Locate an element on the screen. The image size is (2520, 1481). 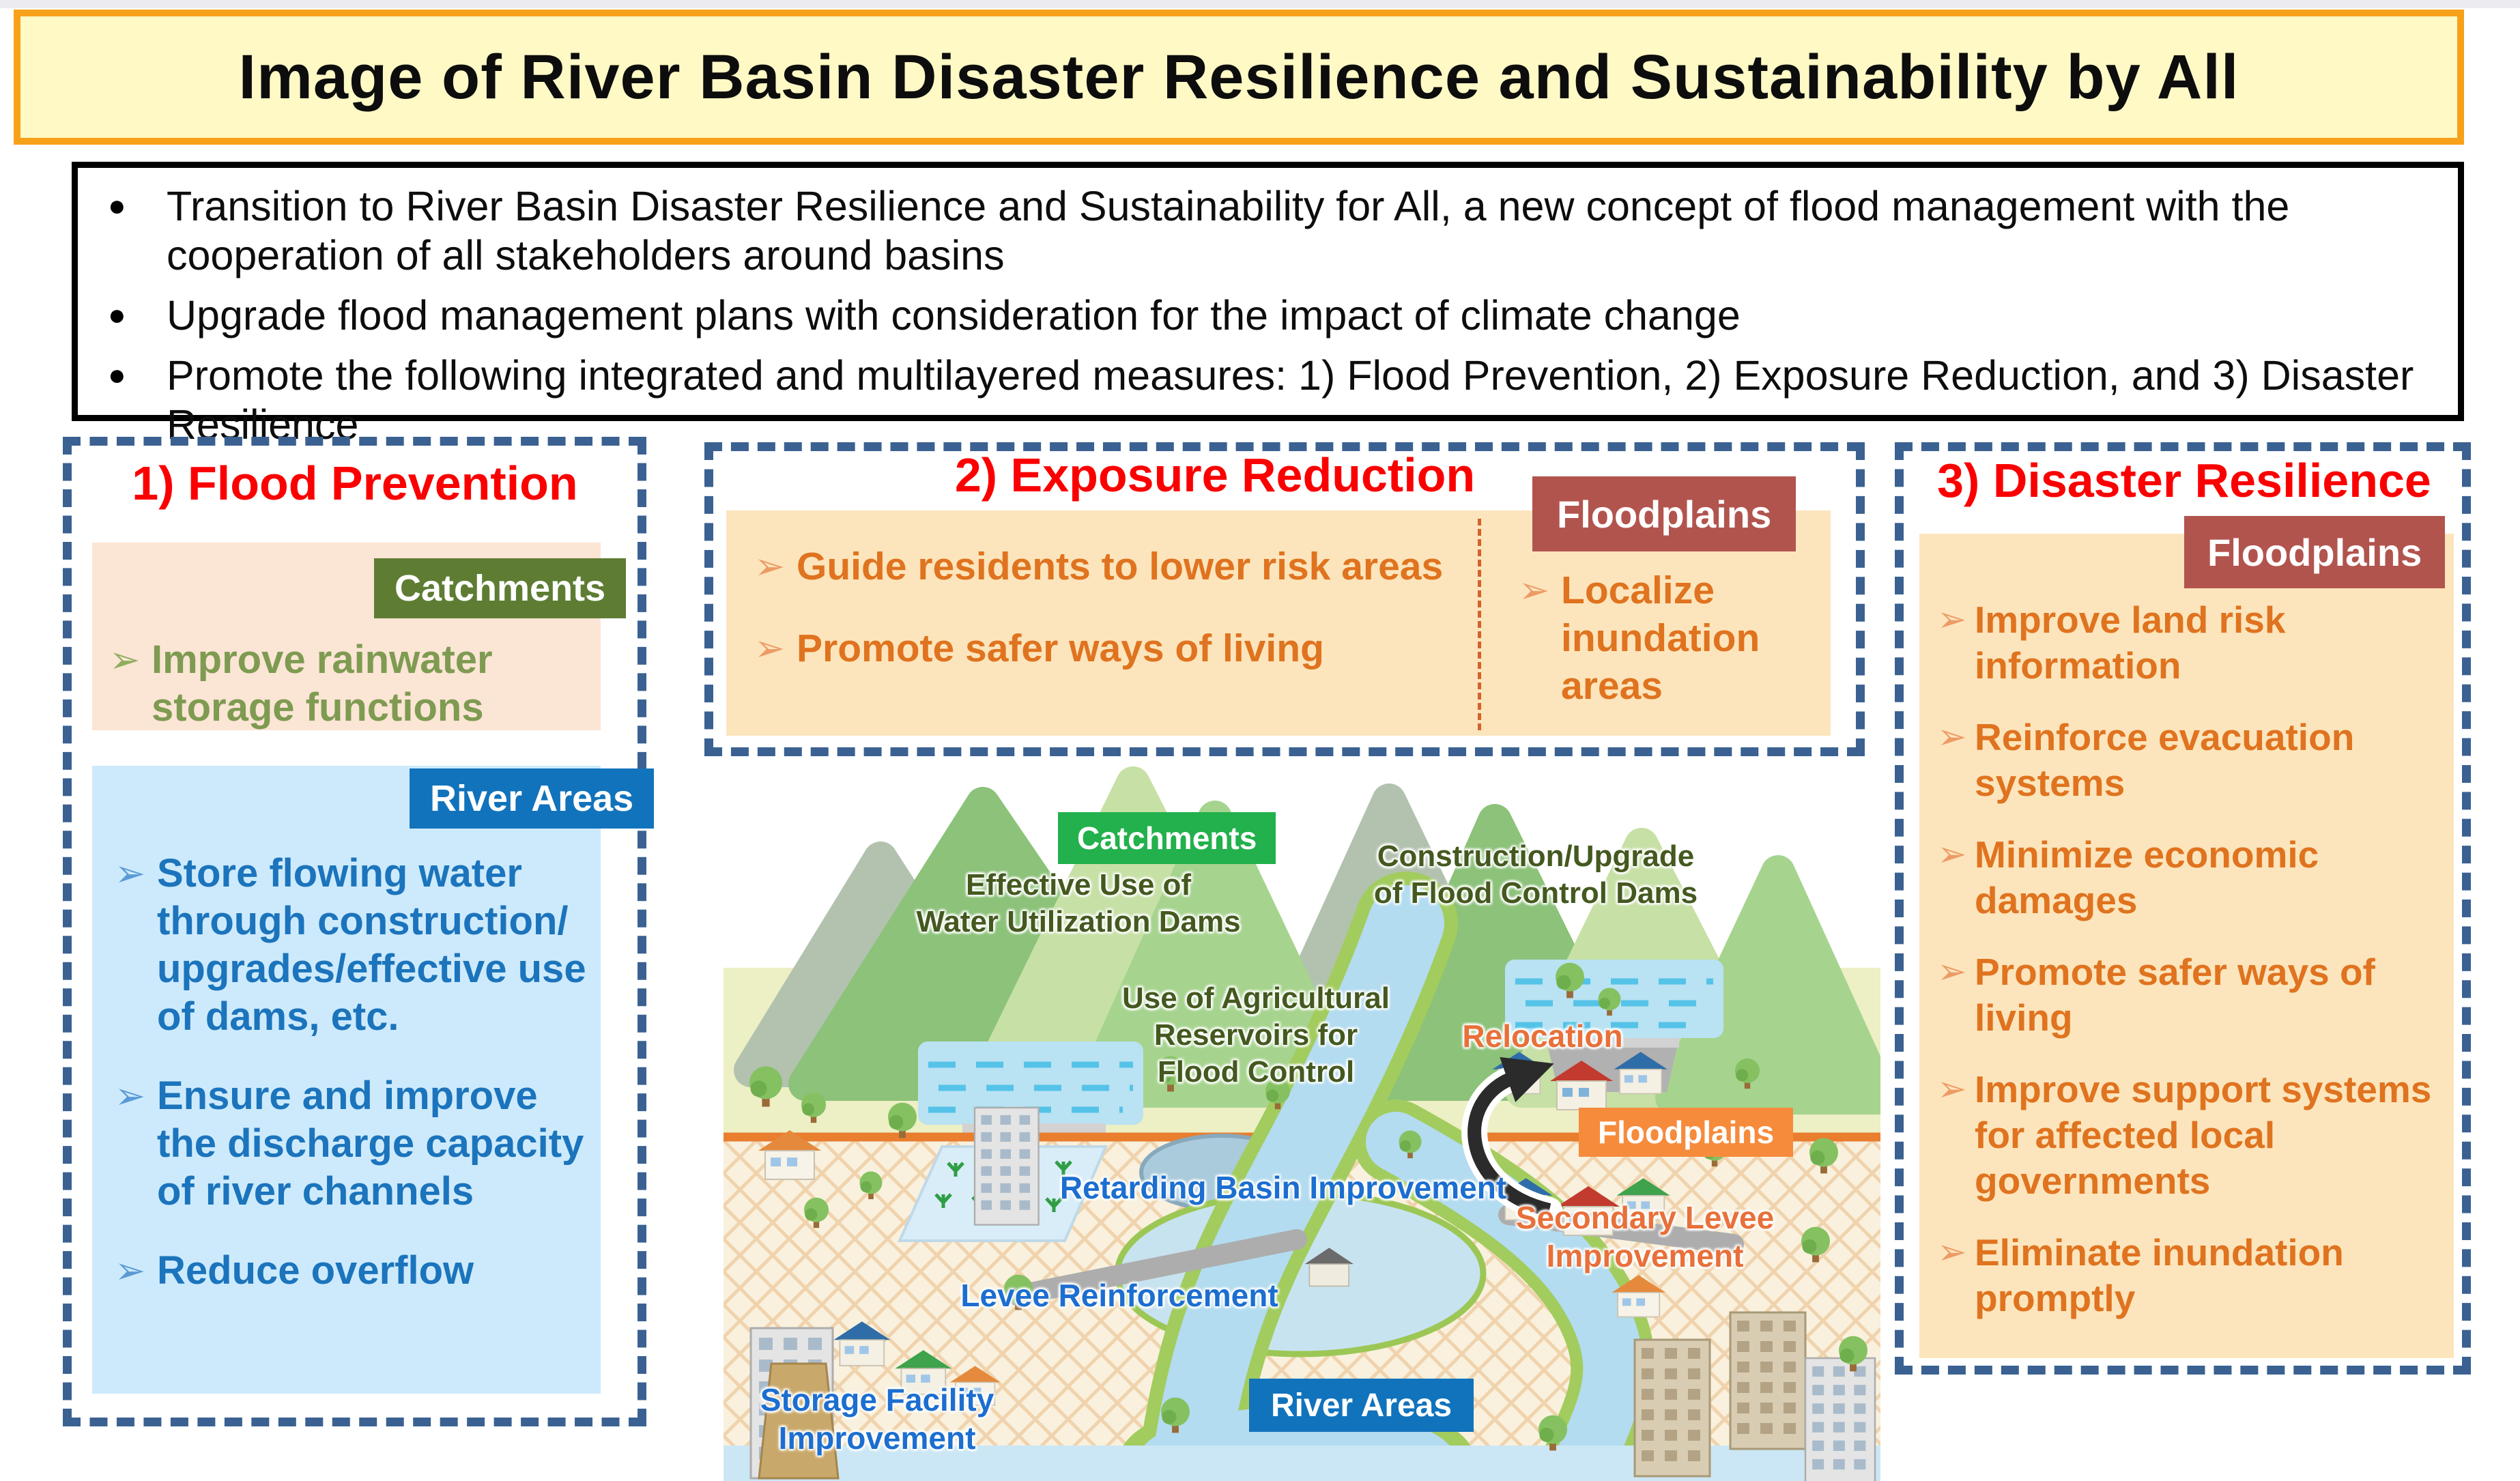
relocation-label: Relocation is located at coordinates (1542, 1036).